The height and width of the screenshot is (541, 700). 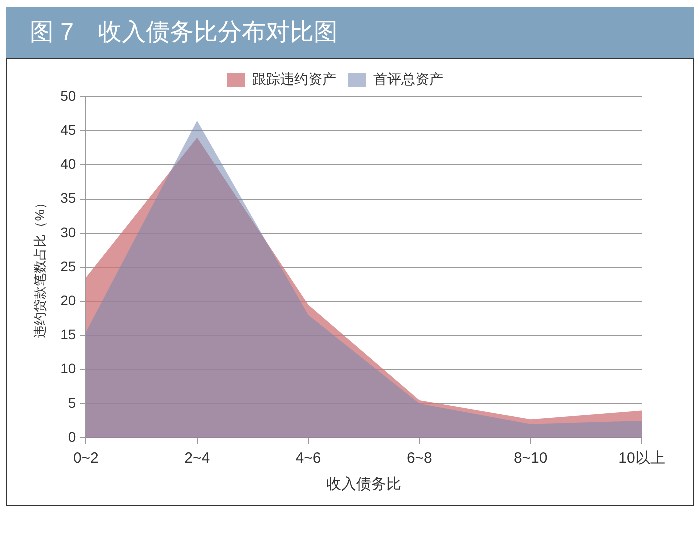 What do you see at coordinates (68, 368) in the screenshot?
I see `y-tick-label: 10` at bounding box center [68, 368].